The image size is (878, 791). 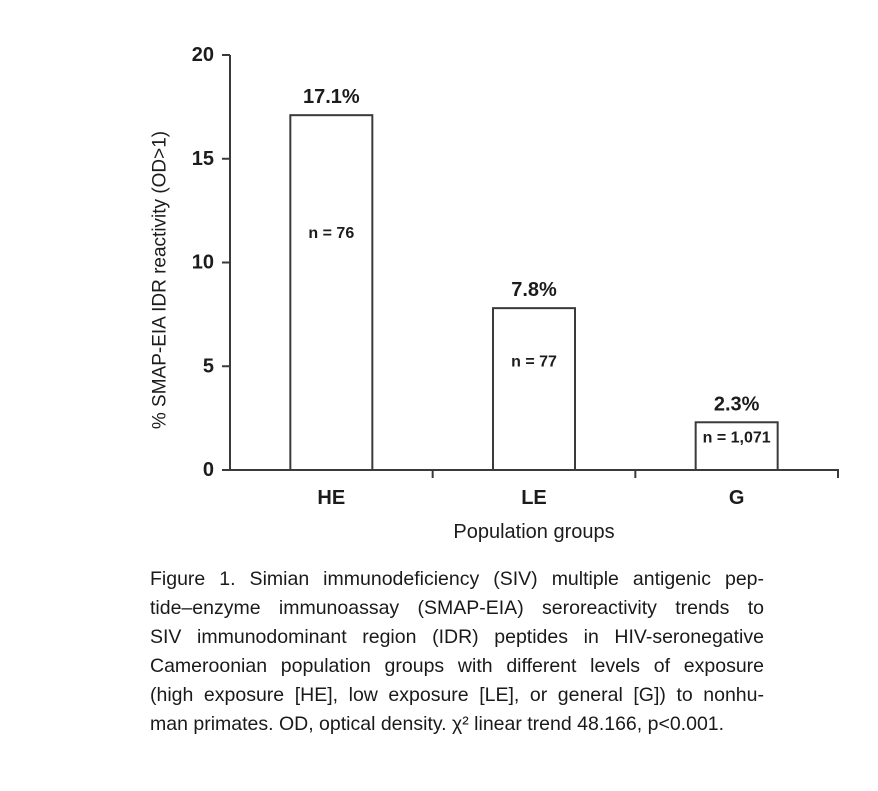 What do you see at coordinates (208, 470) in the screenshot?
I see `y-tick-label: 0` at bounding box center [208, 470].